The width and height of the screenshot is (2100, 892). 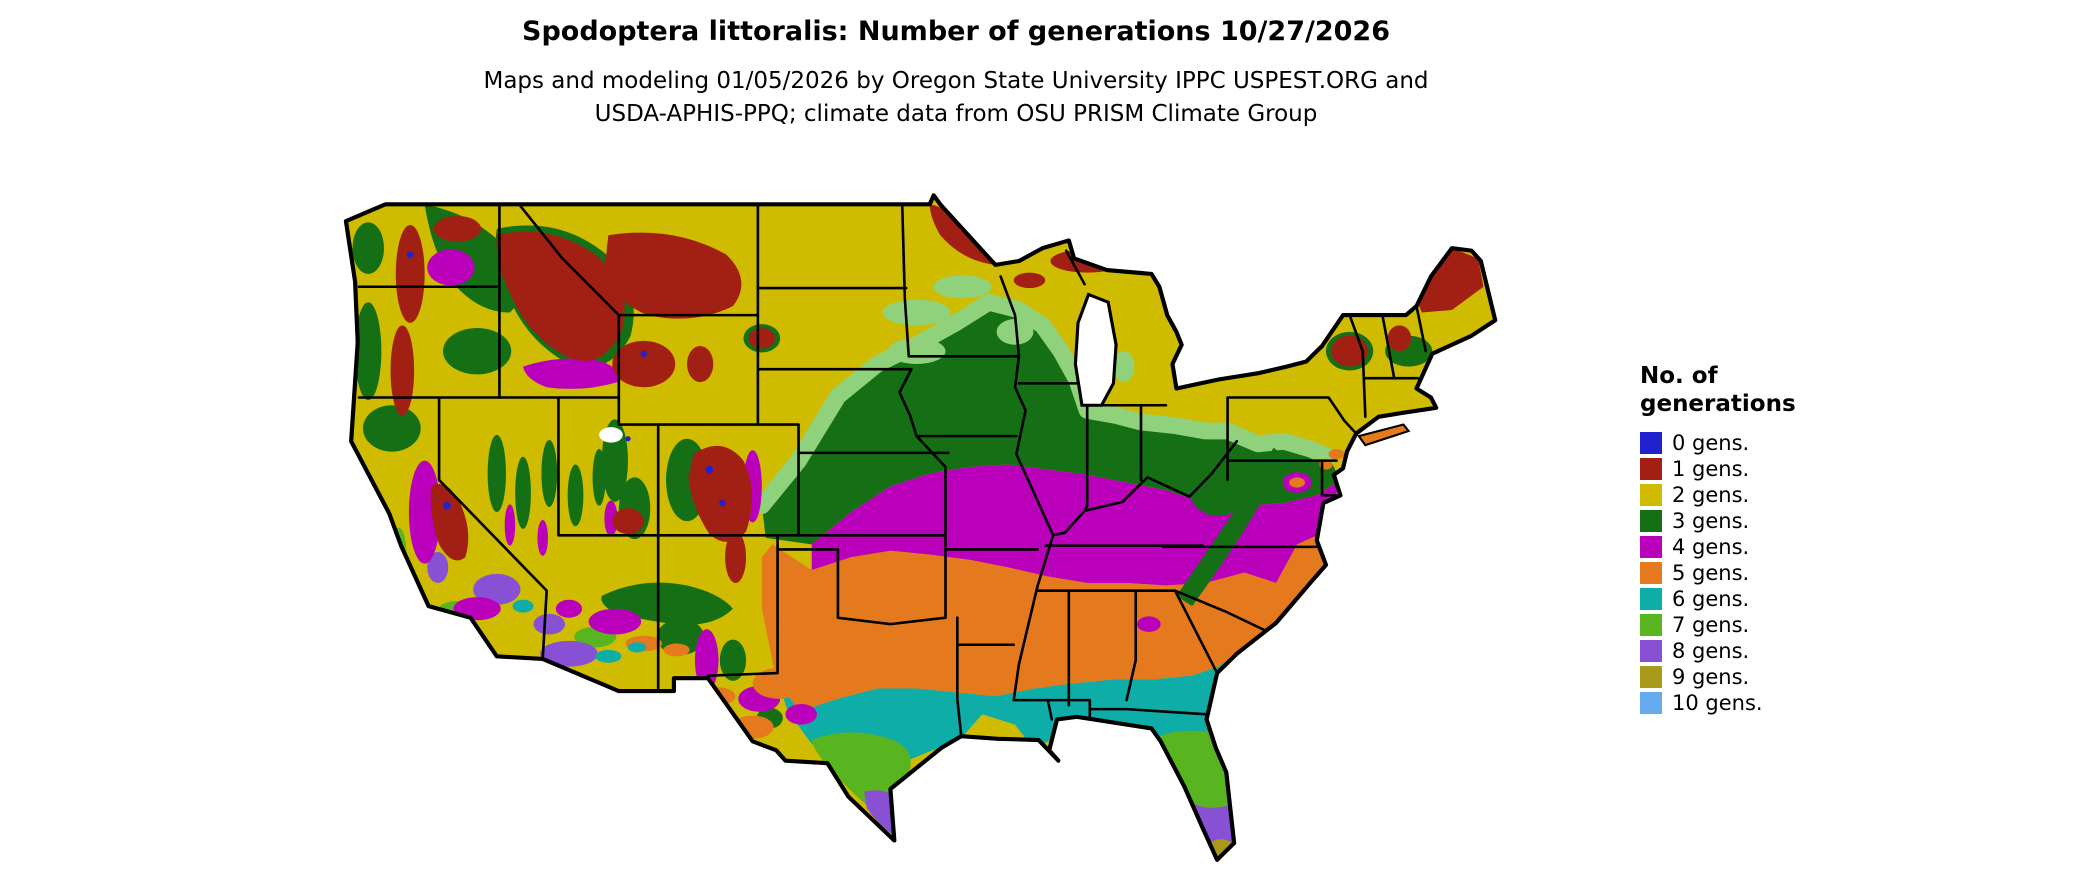 What do you see at coordinates (1651, 677) in the screenshot?
I see `legend-swatch-9-gens` at bounding box center [1651, 677].